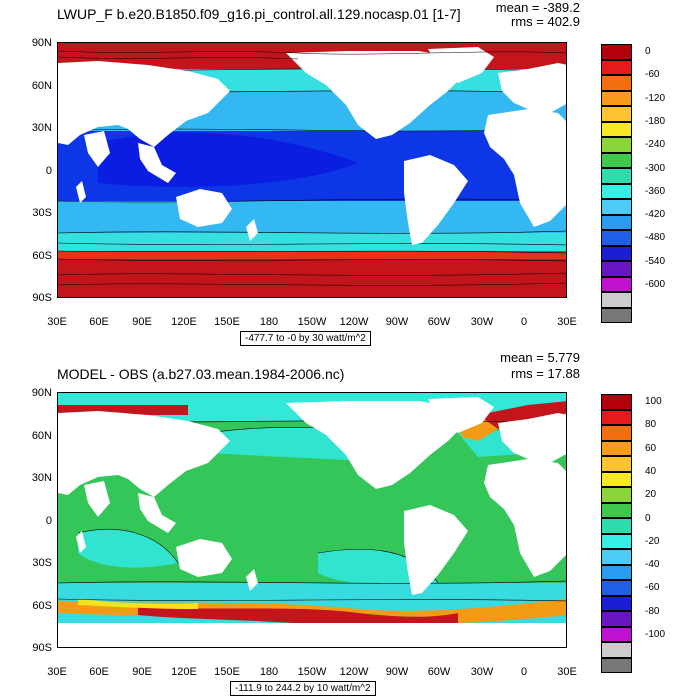 Image resolution: width=700 pixels, height=700 pixels. What do you see at coordinates (655, 121) in the screenshot?
I see `colorbar-label: -180` at bounding box center [655, 121].